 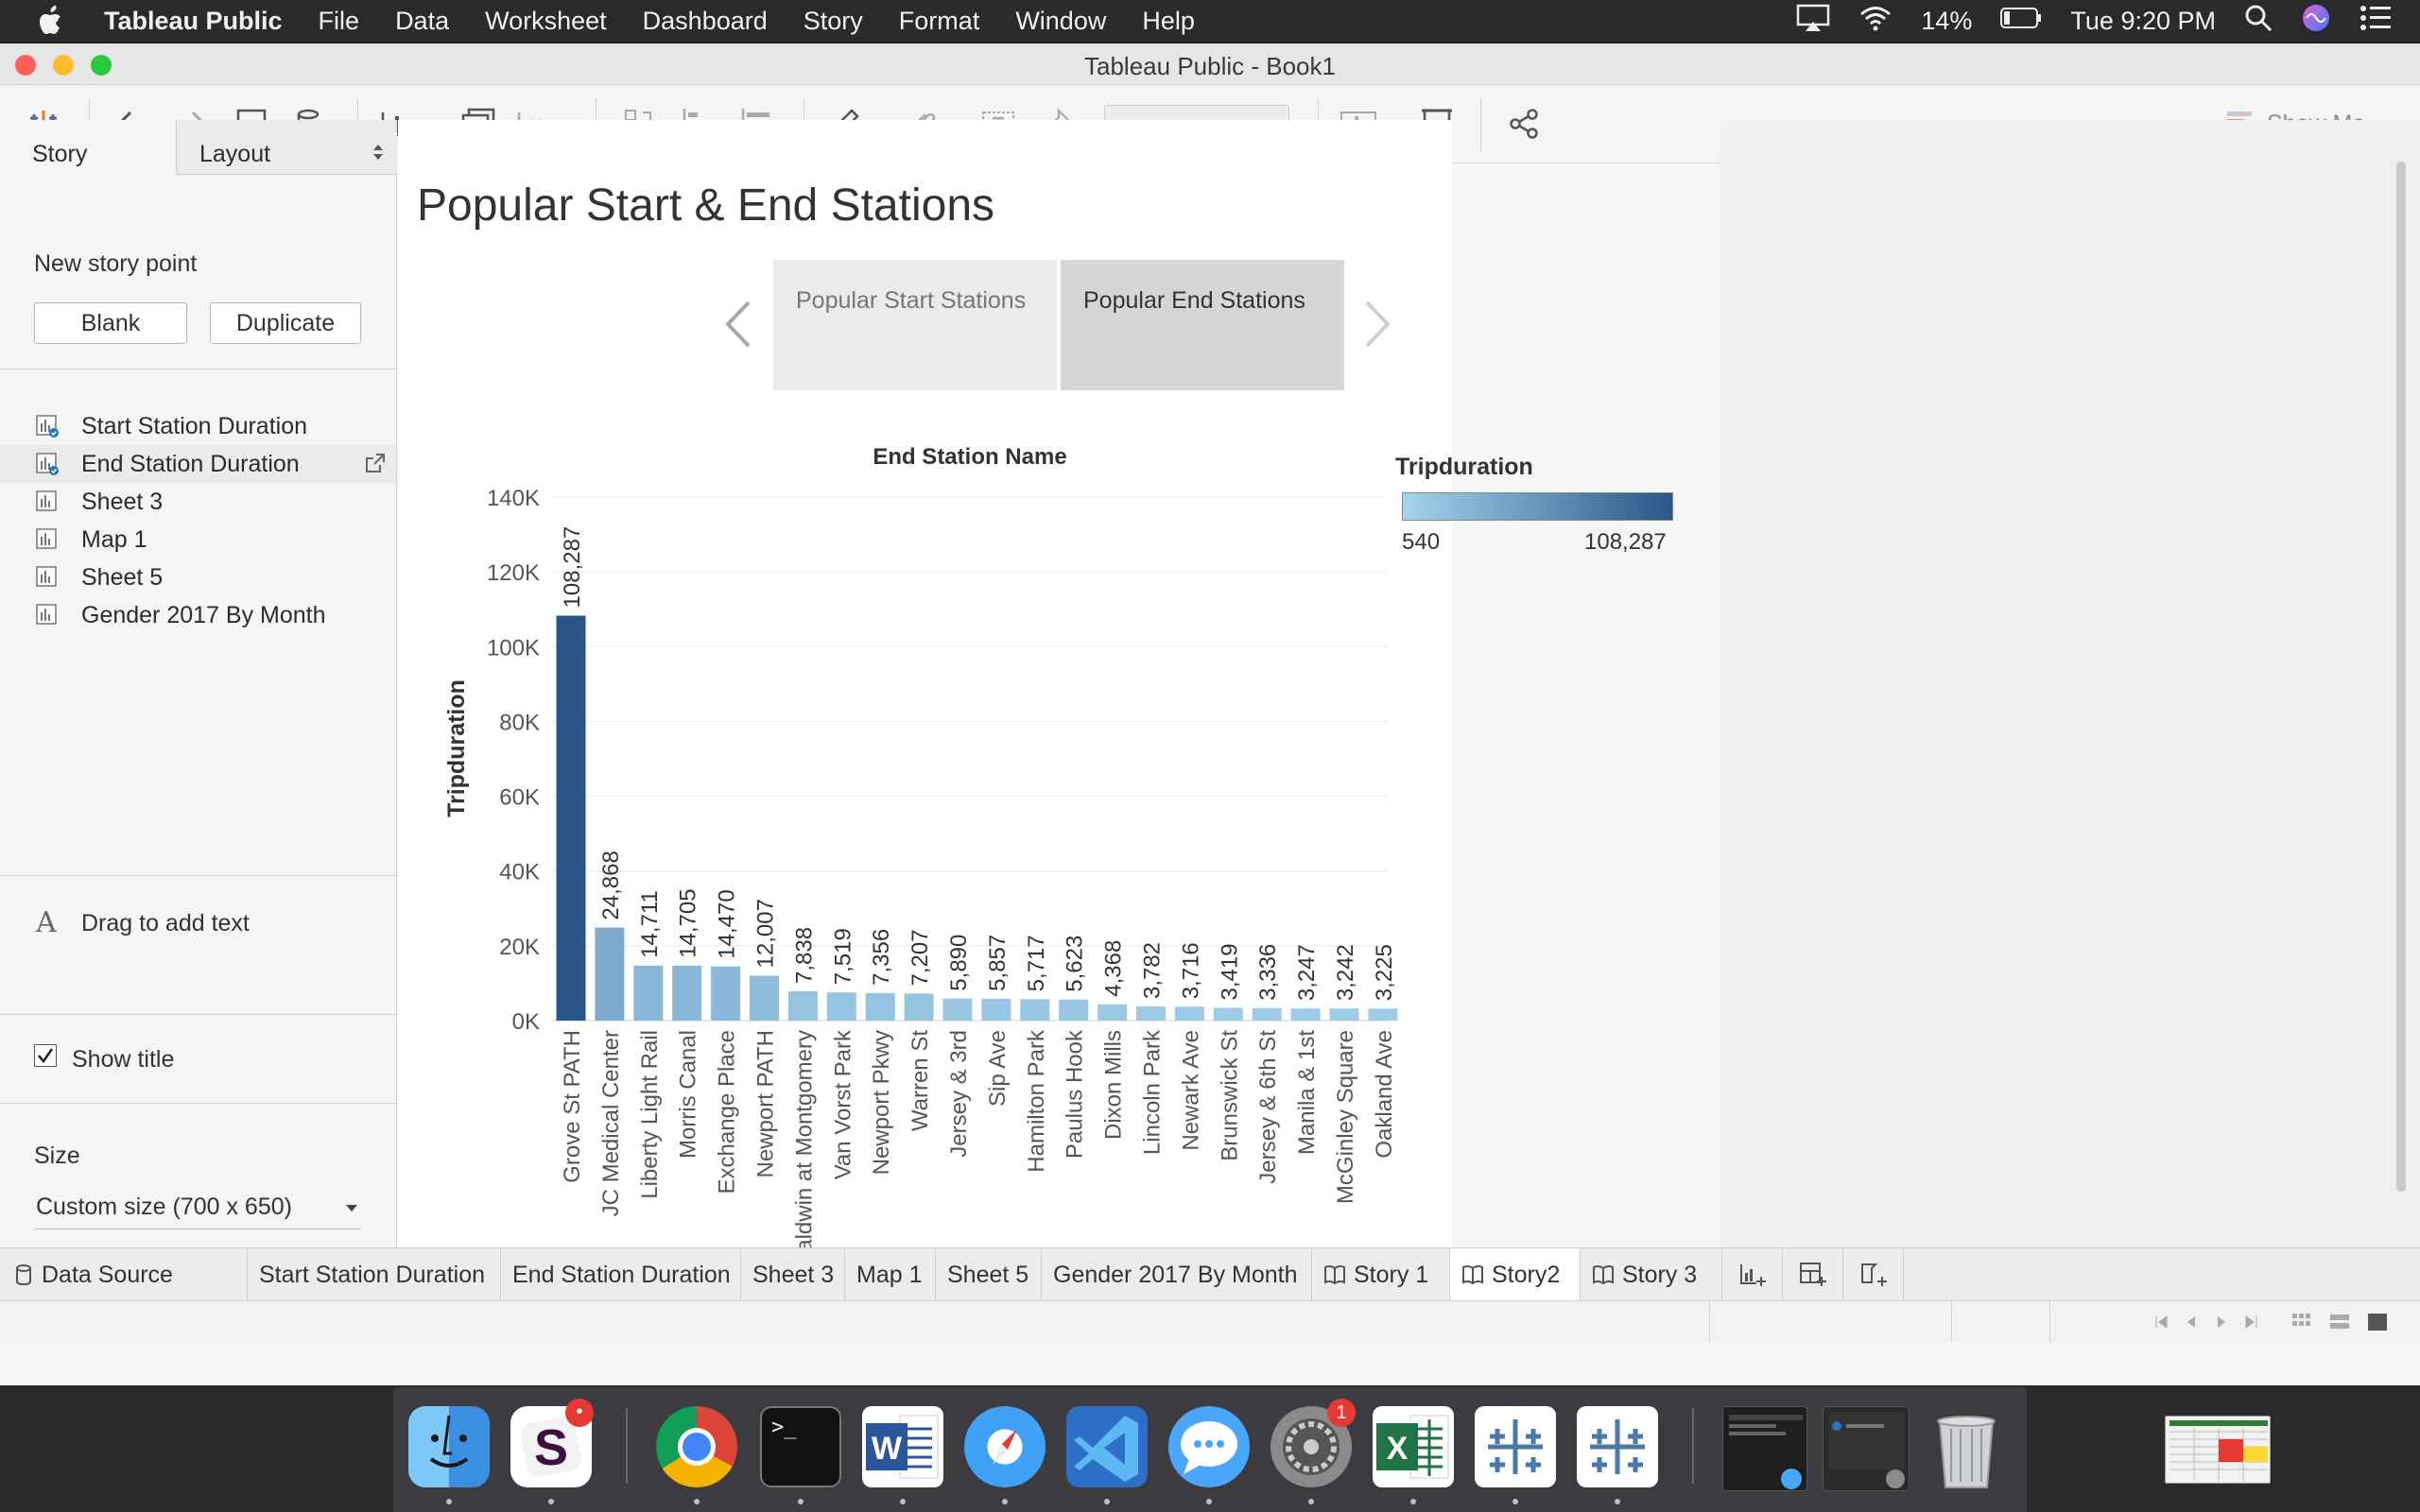 What do you see at coordinates (915, 325) in the screenshot?
I see `story-point-popular-start-stations: Popular Start Stations` at bounding box center [915, 325].